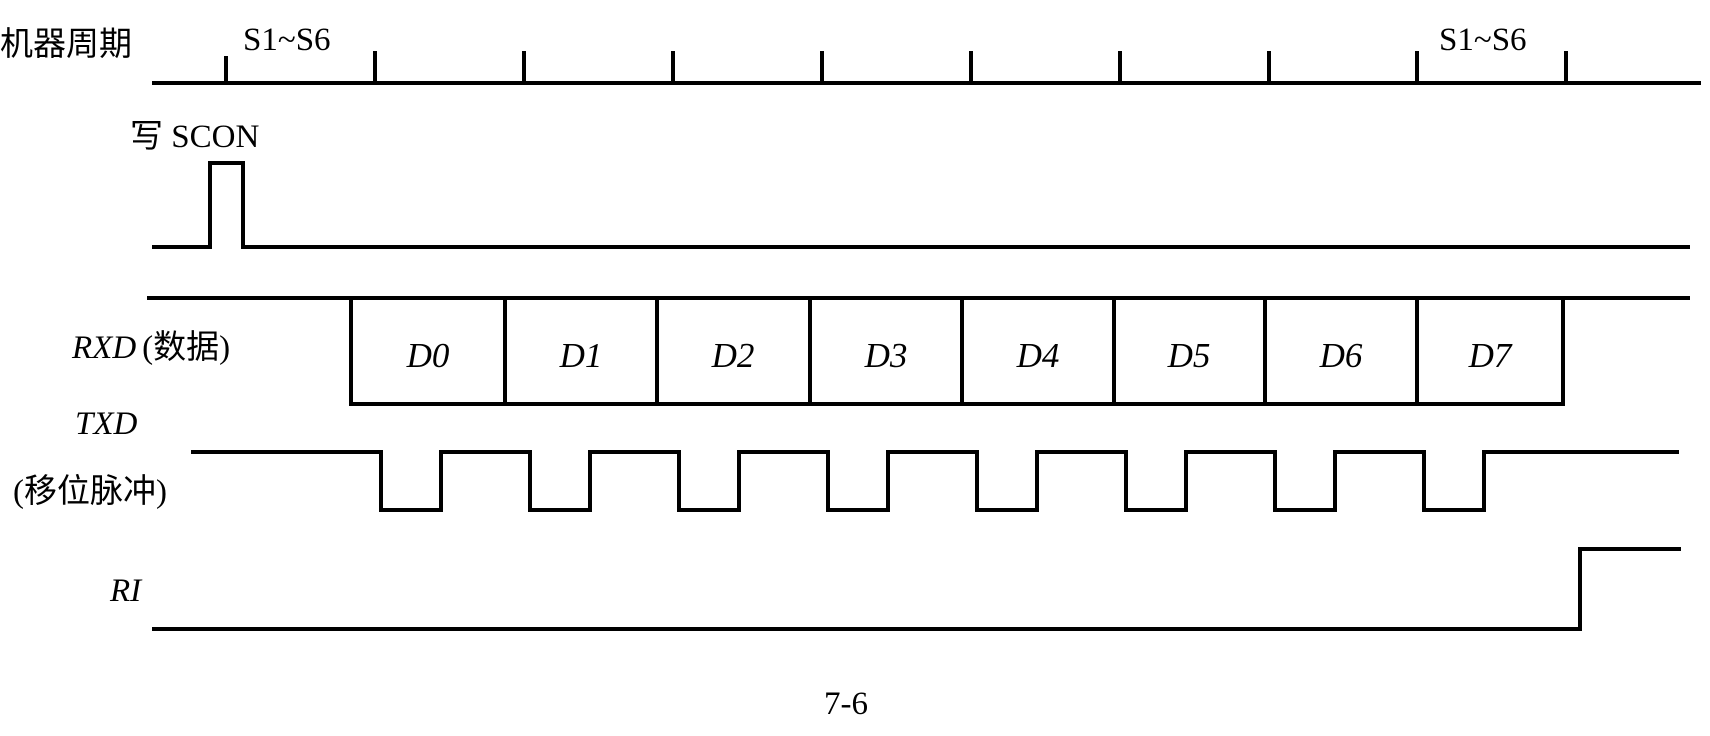  What do you see at coordinates (935, 481) in the screenshot?
I see `txd-shift-pulse-waveform` at bounding box center [935, 481].